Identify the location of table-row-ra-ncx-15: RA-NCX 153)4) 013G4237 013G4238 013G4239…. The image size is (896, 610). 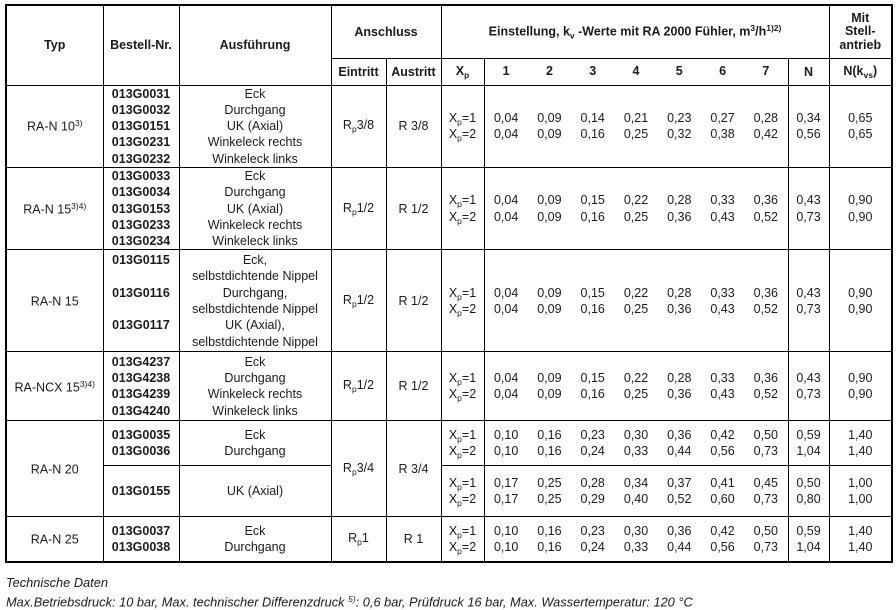
(449, 386).